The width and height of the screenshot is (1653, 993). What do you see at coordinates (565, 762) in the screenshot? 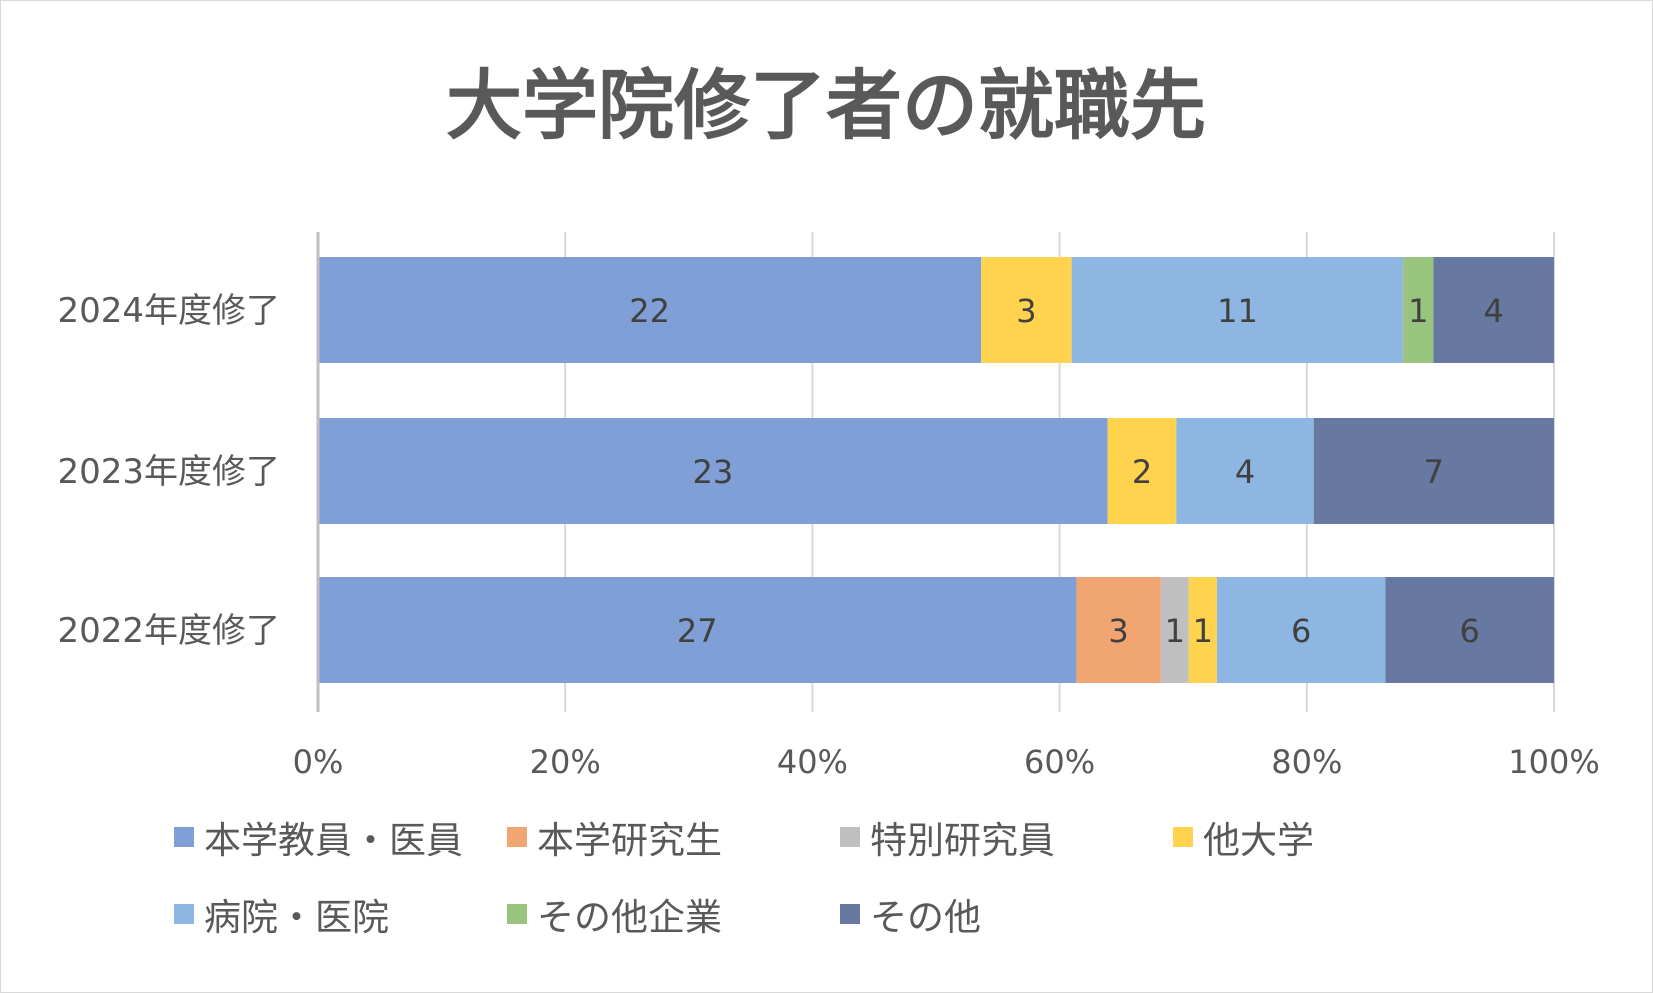
I see `x-tick-label: 20%` at bounding box center [565, 762].